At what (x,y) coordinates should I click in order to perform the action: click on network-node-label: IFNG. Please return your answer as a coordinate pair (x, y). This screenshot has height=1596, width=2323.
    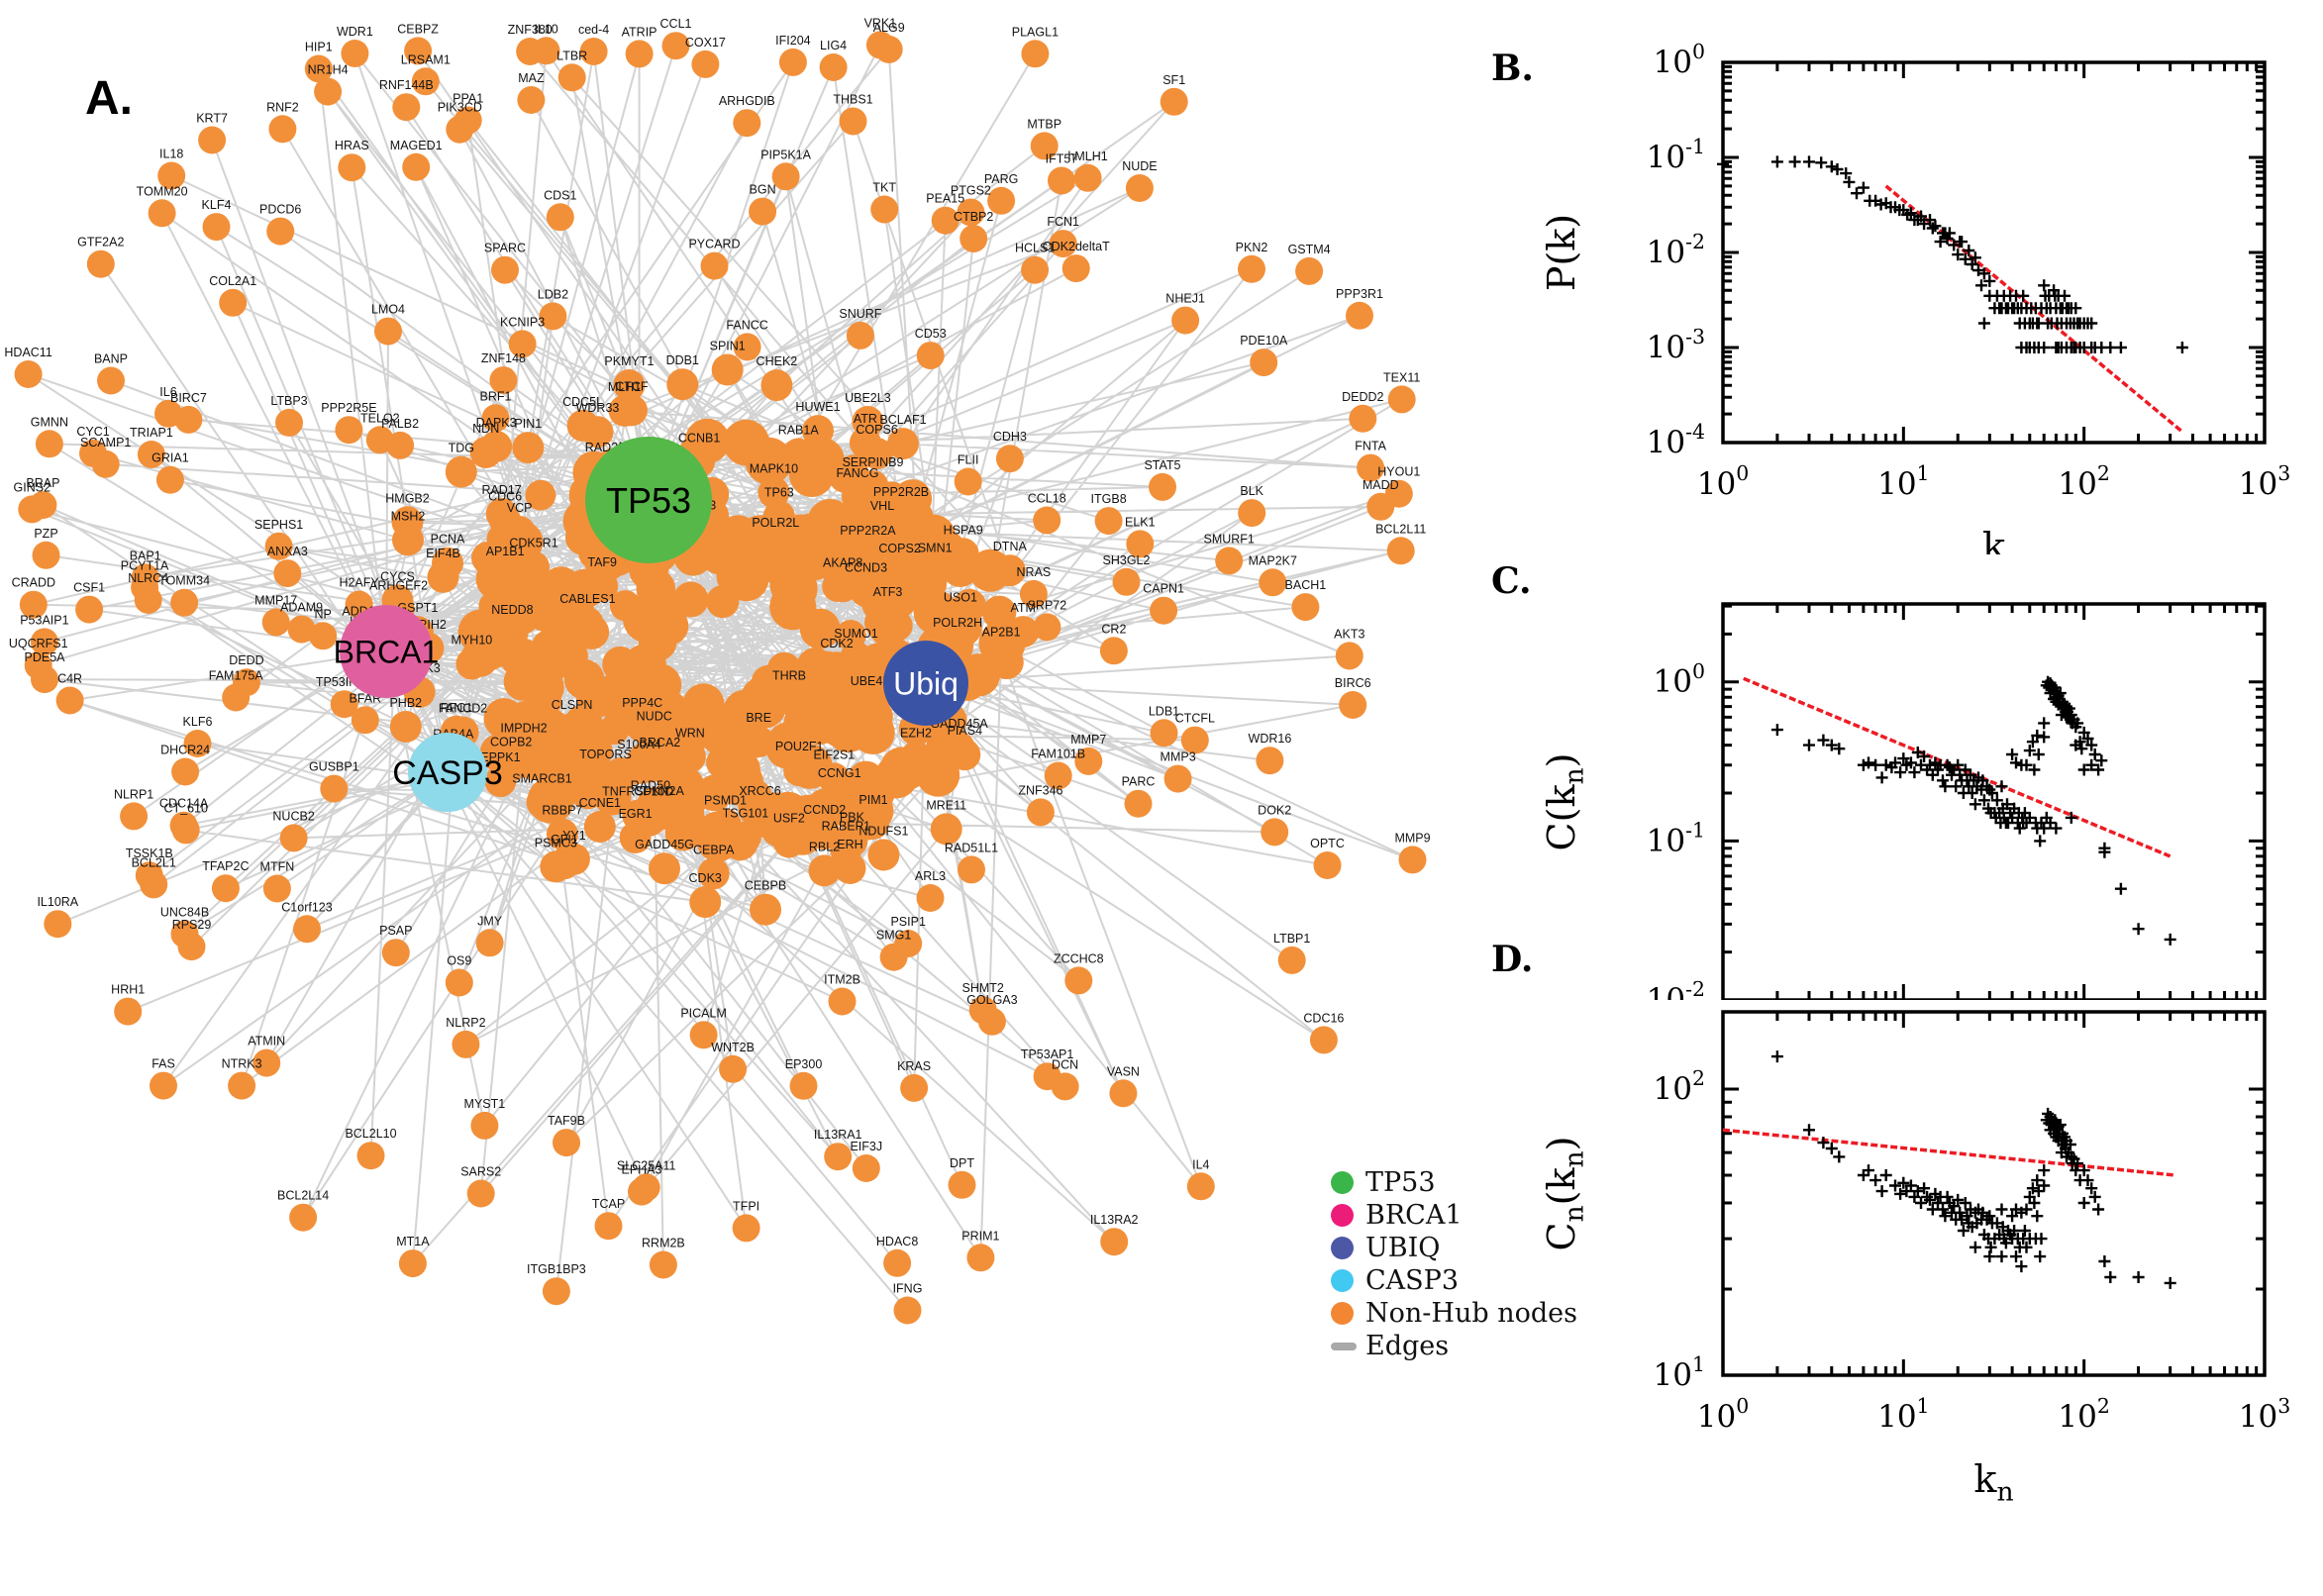
    Looking at the image, I should click on (908, 1289).